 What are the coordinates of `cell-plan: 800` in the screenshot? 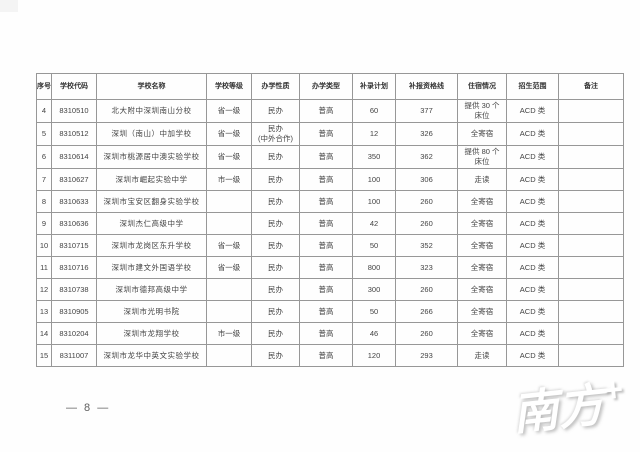 It's located at (374, 267).